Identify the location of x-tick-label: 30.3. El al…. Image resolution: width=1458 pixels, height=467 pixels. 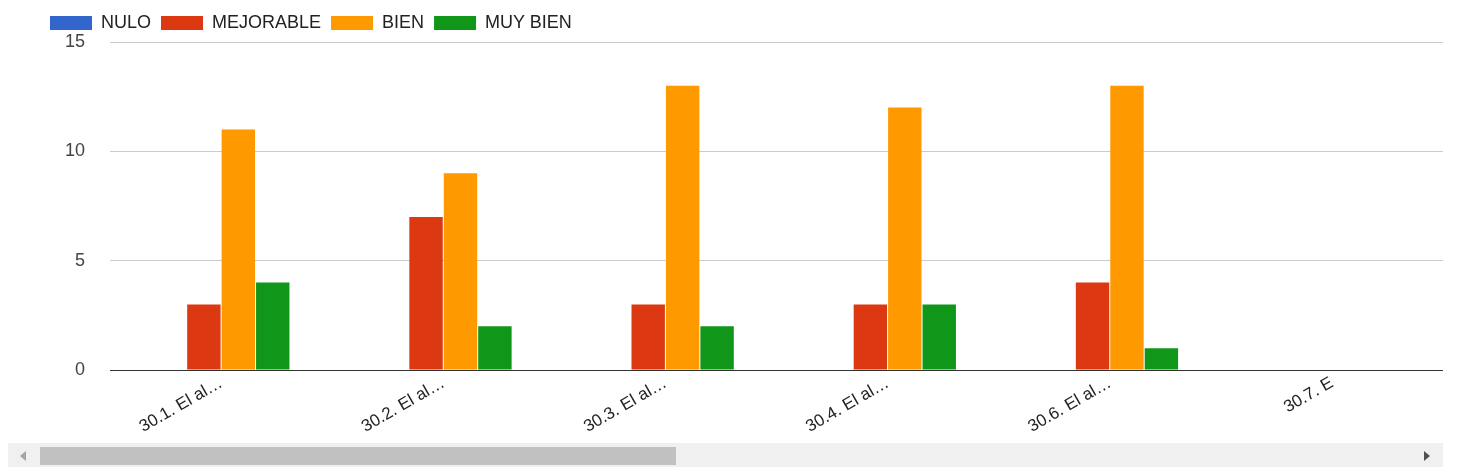
(625, 404).